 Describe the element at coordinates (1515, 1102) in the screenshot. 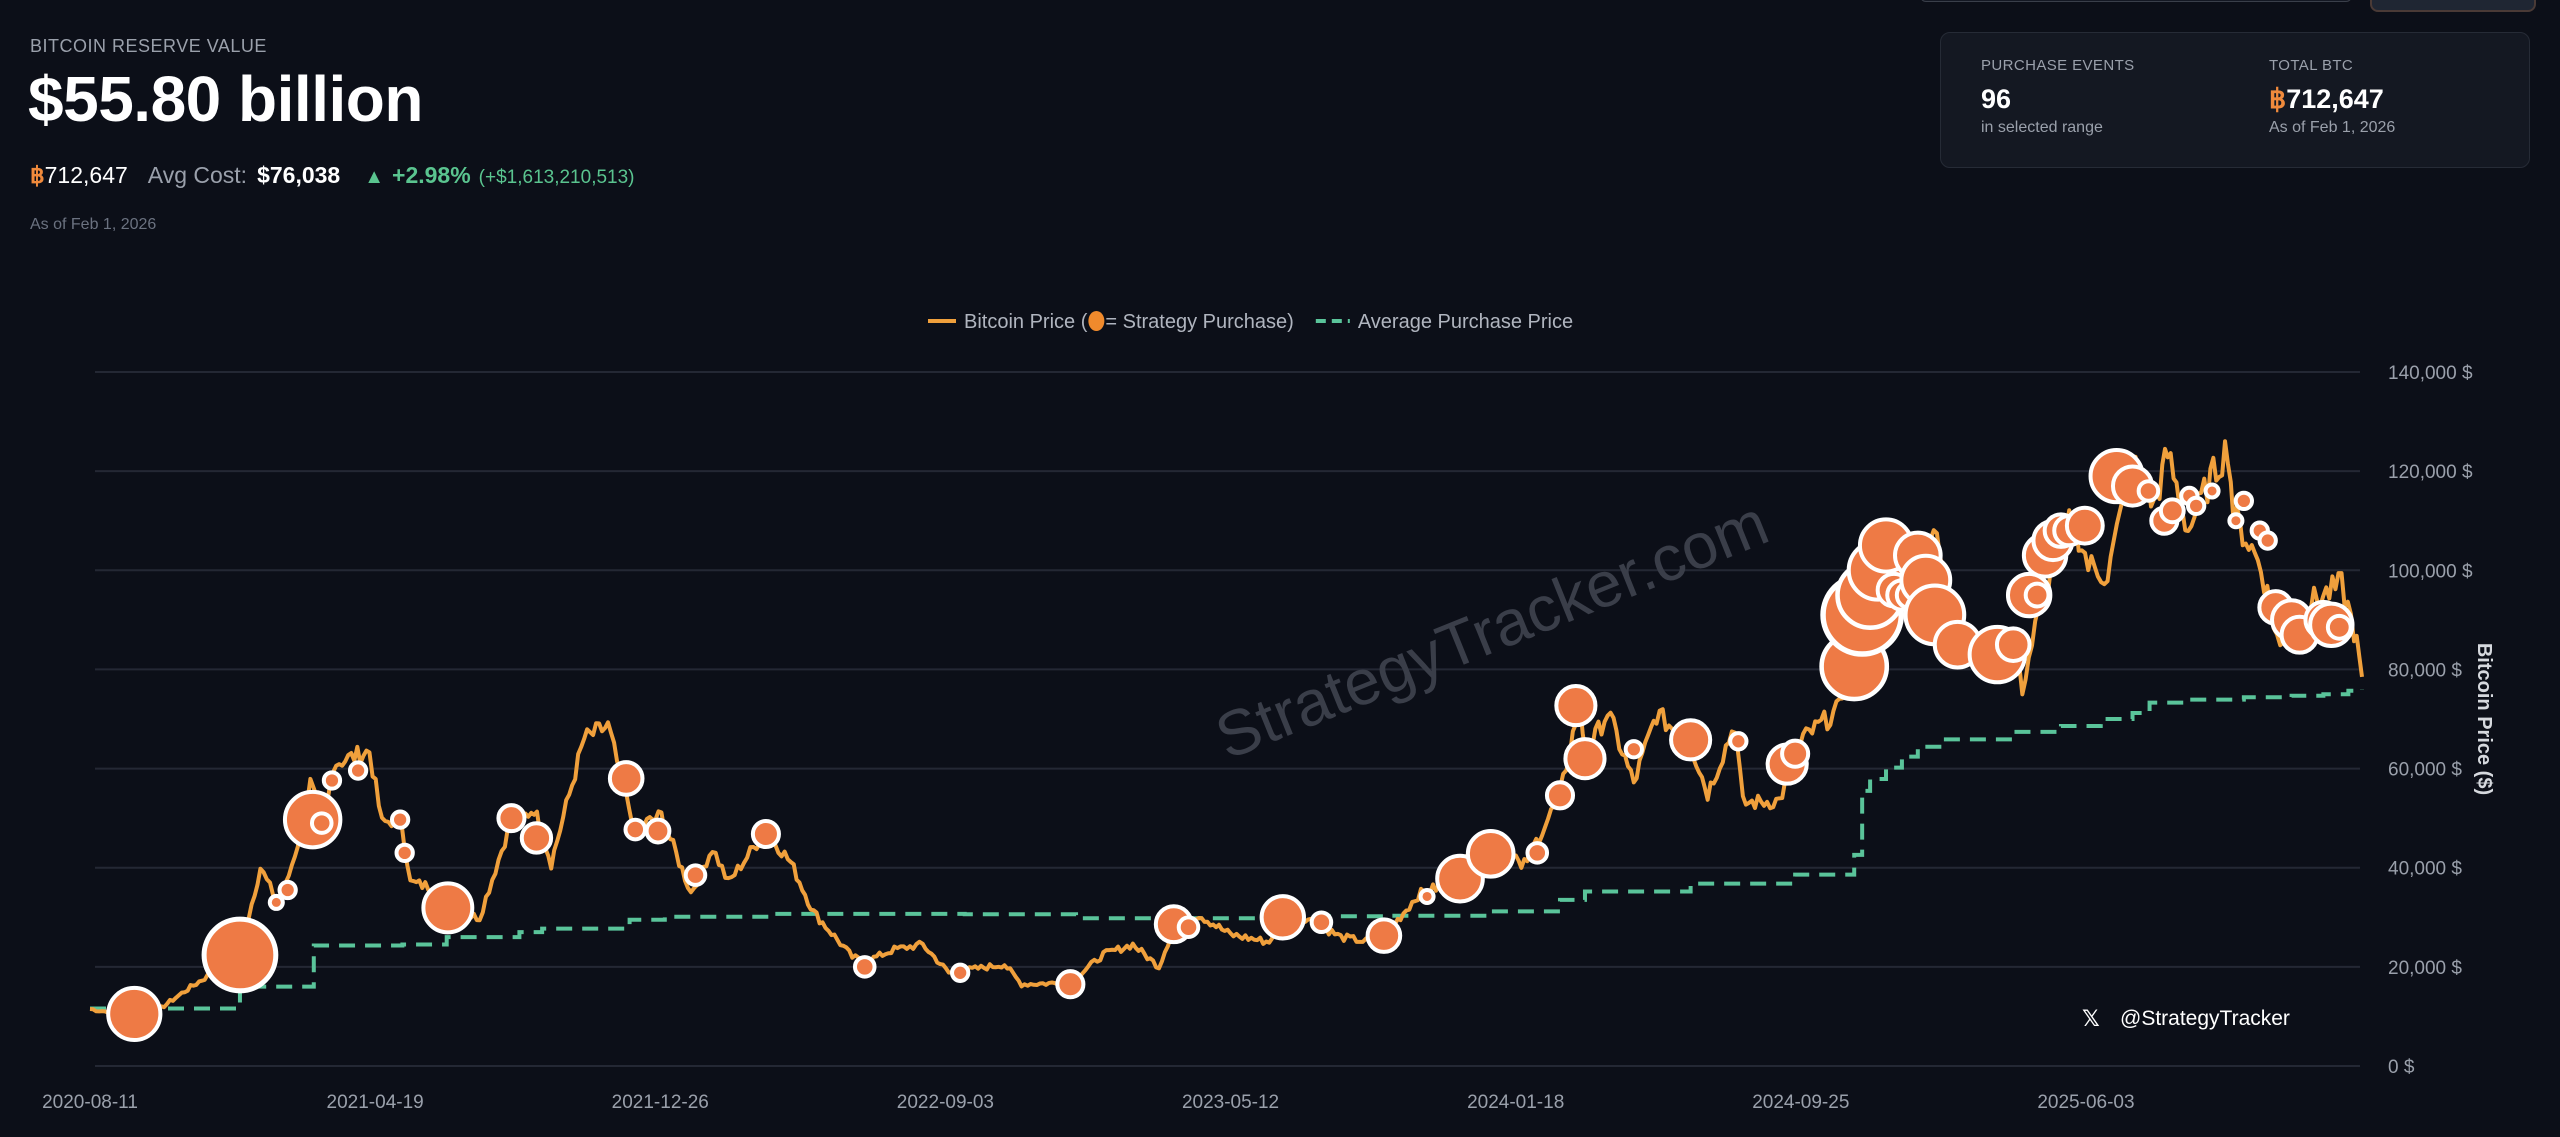

I see `x-tick-label: 2024-01-18` at that location.